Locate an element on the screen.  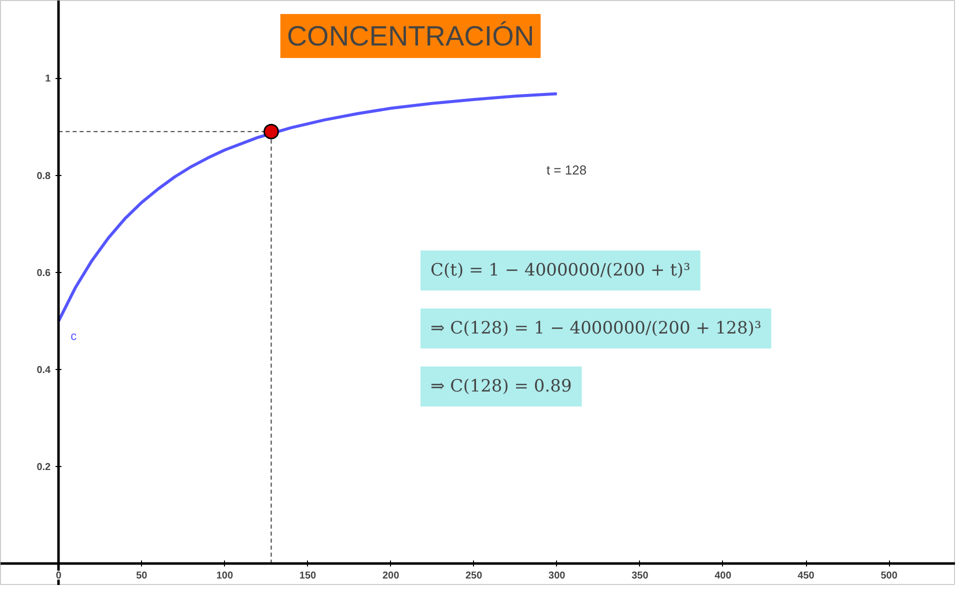
annotation: ⇒ C(128) = 0.89 is located at coordinates (501, 386).